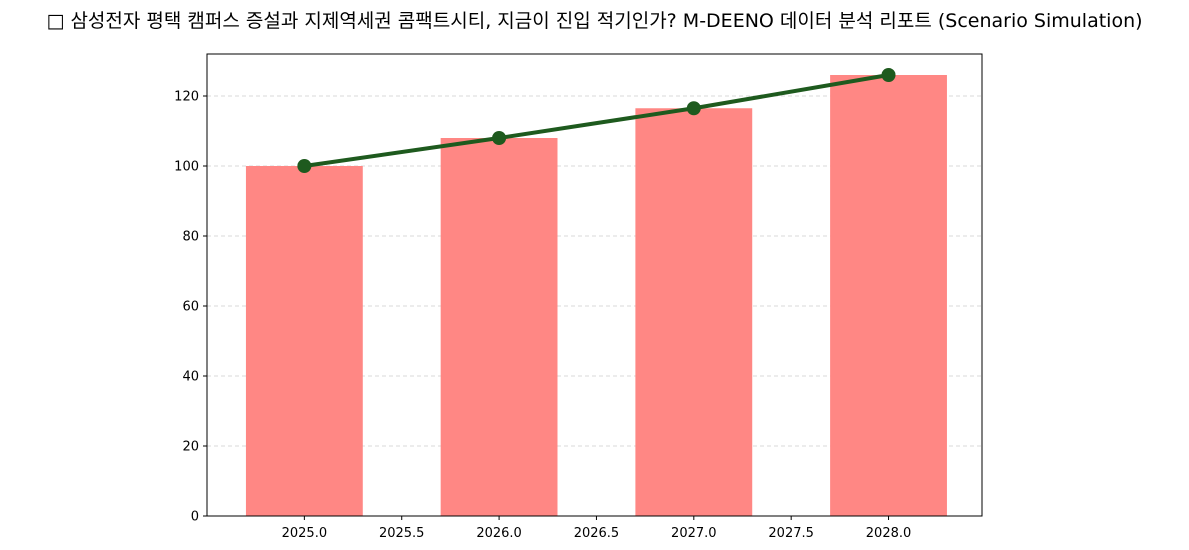  I want to click on x-tick-label: 2026.5, so click(597, 533).